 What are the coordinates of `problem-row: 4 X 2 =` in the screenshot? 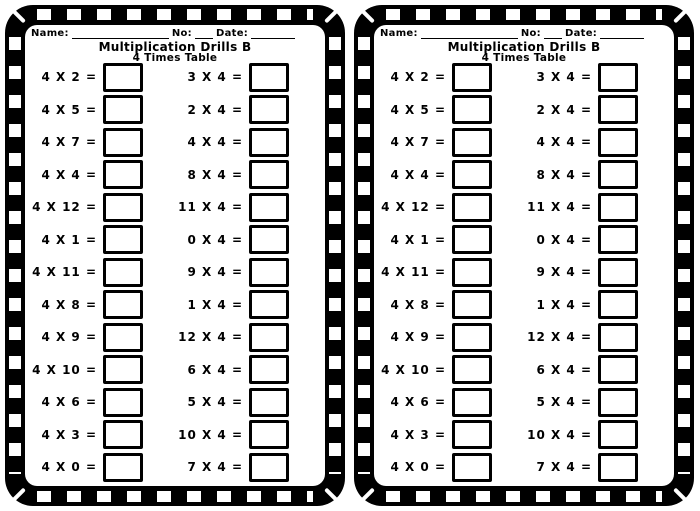 It's located at (436, 77).